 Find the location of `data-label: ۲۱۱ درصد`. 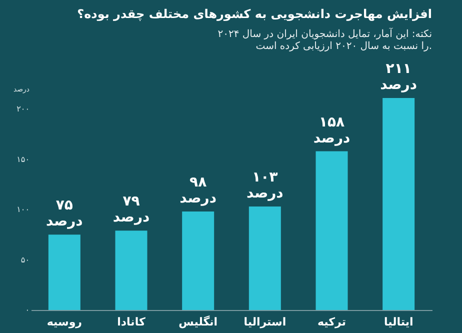

data-label: ۲۱۱ درصد is located at coordinates (399, 77).